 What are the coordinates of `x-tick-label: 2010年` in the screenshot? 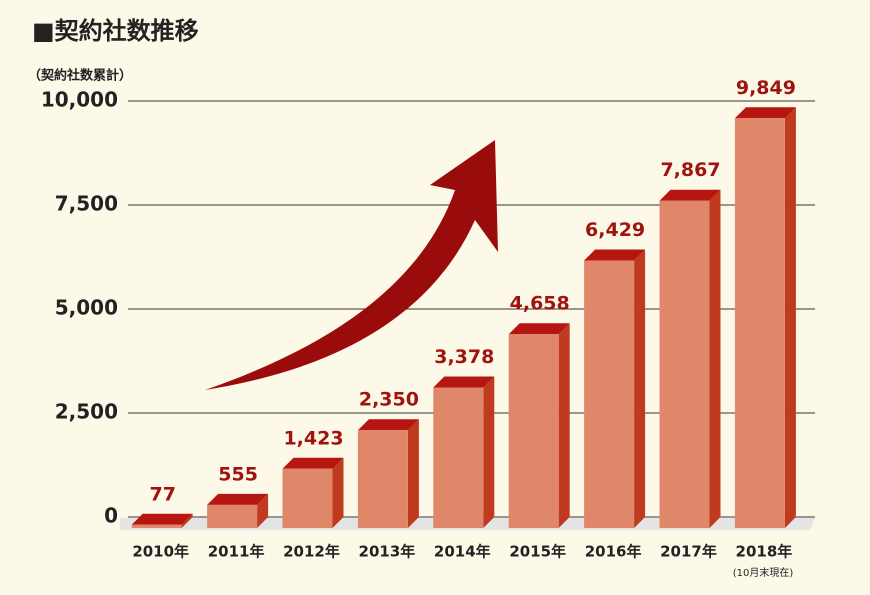 It's located at (160, 552).